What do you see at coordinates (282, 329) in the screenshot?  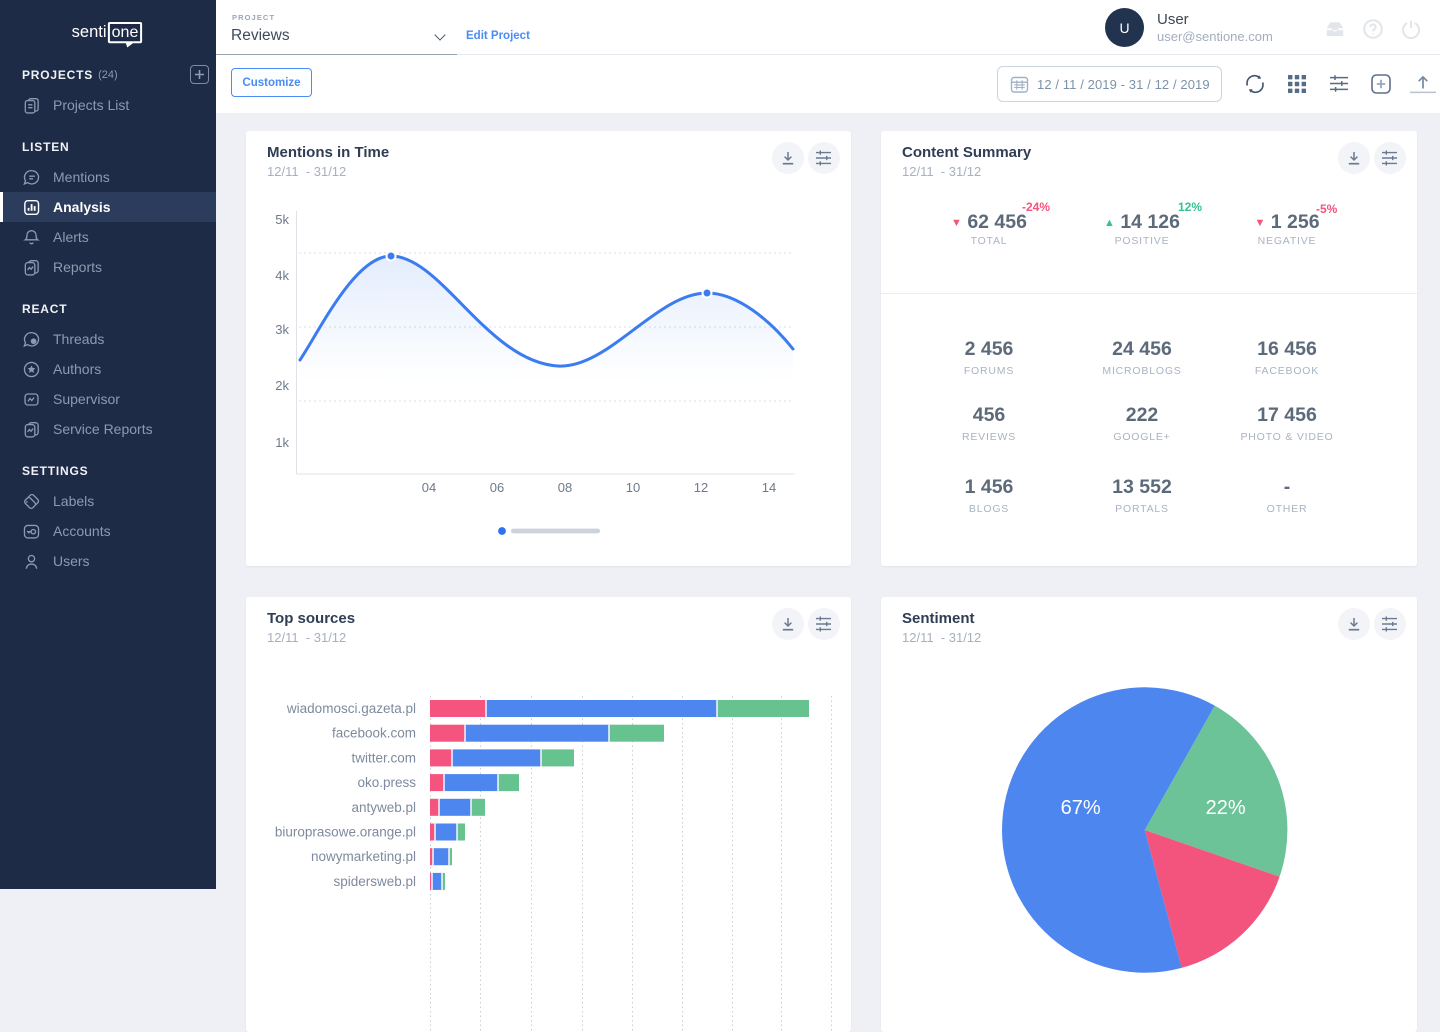 I see `svg-text: 3k` at bounding box center [282, 329].